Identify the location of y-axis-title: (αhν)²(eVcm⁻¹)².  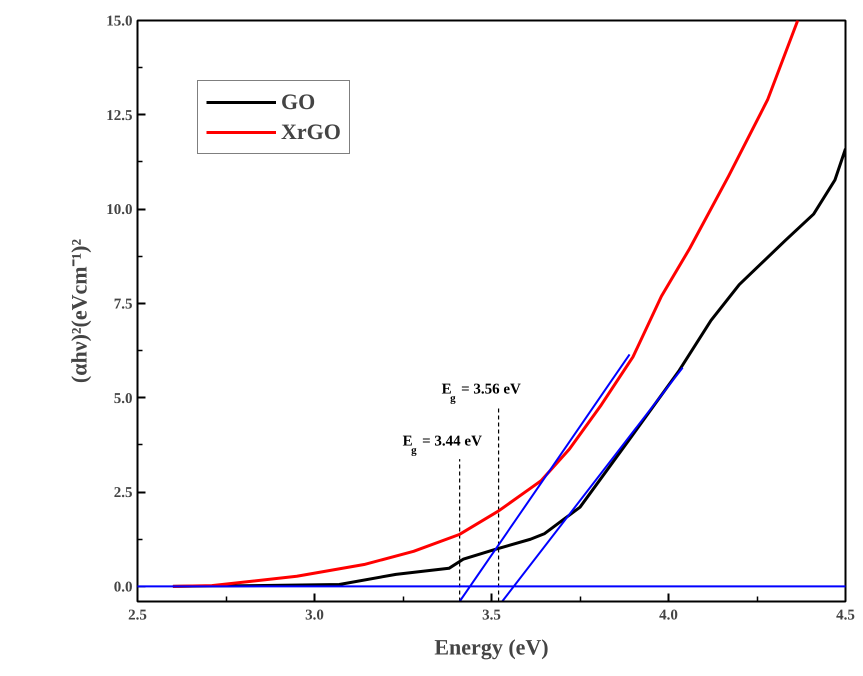
(79, 311).